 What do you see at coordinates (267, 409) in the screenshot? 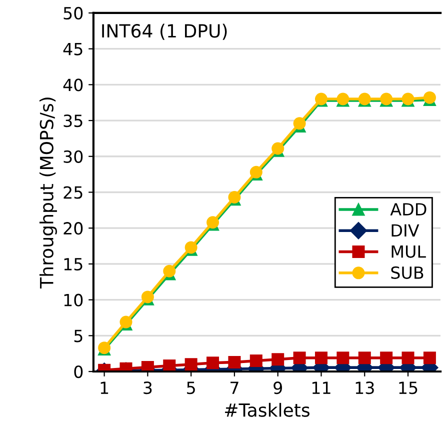
I see `x-axis-title: #Tasklets` at bounding box center [267, 409].